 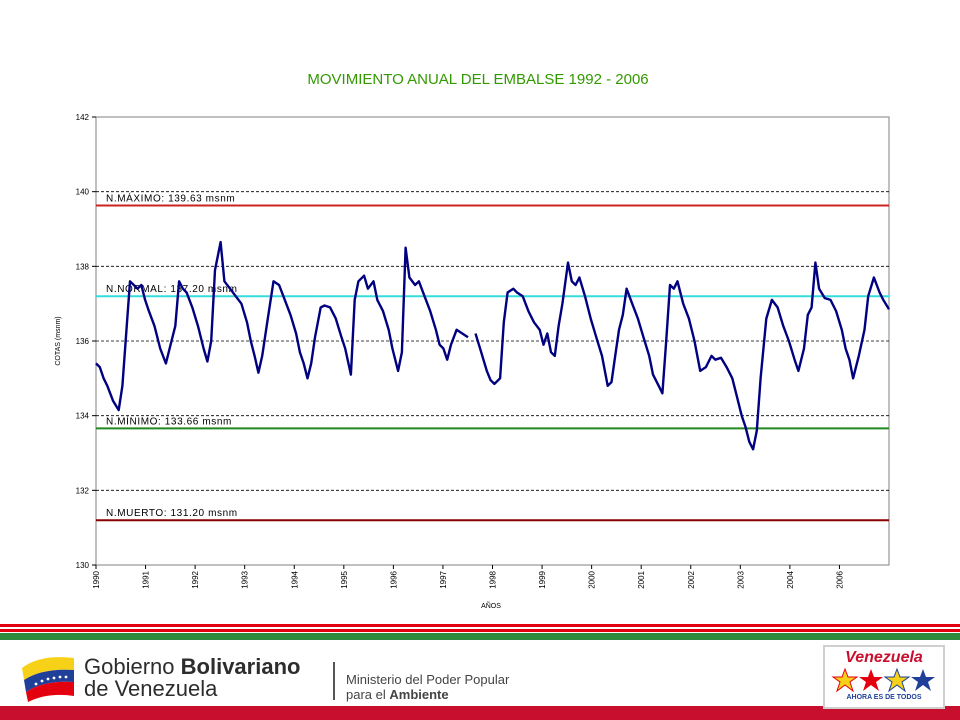 I want to click on y-tick-label: 134, so click(x=83, y=416).